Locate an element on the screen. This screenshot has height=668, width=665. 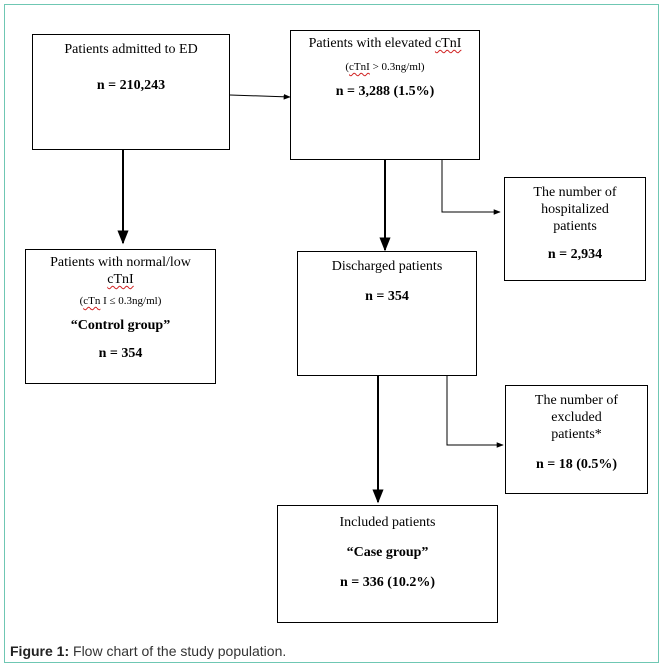
discharged-title: Discharged patients is located at coordinates (387, 266).